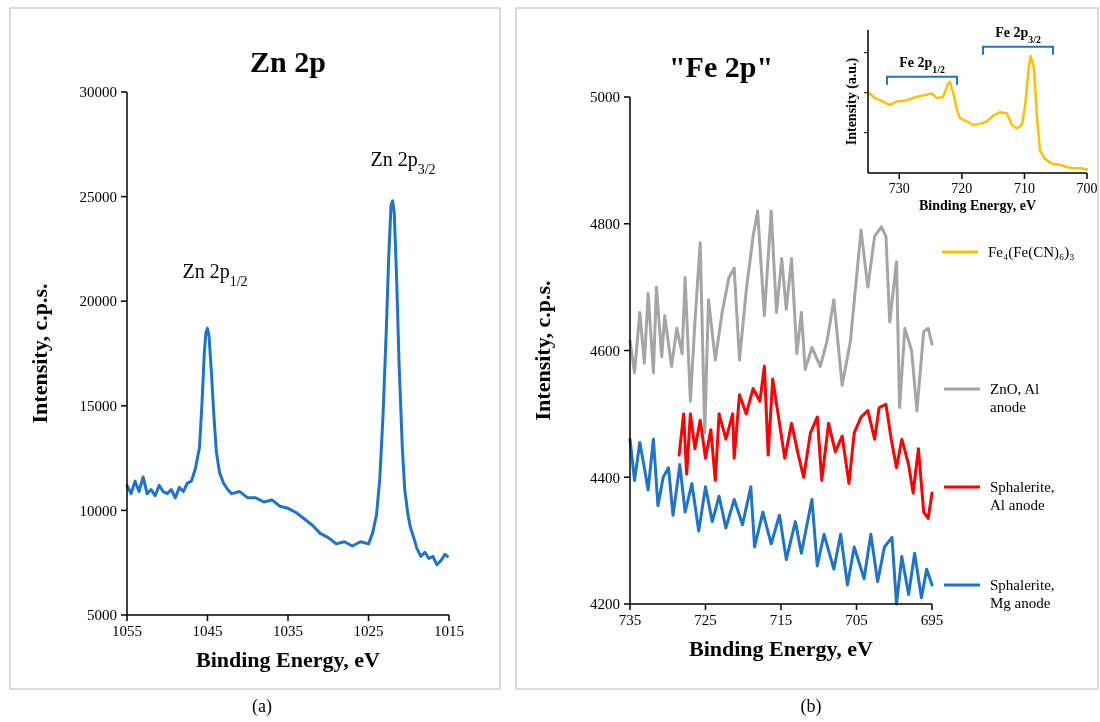  Describe the element at coordinates (605, 604) in the screenshot. I see `y-tick-label: 4200` at that location.